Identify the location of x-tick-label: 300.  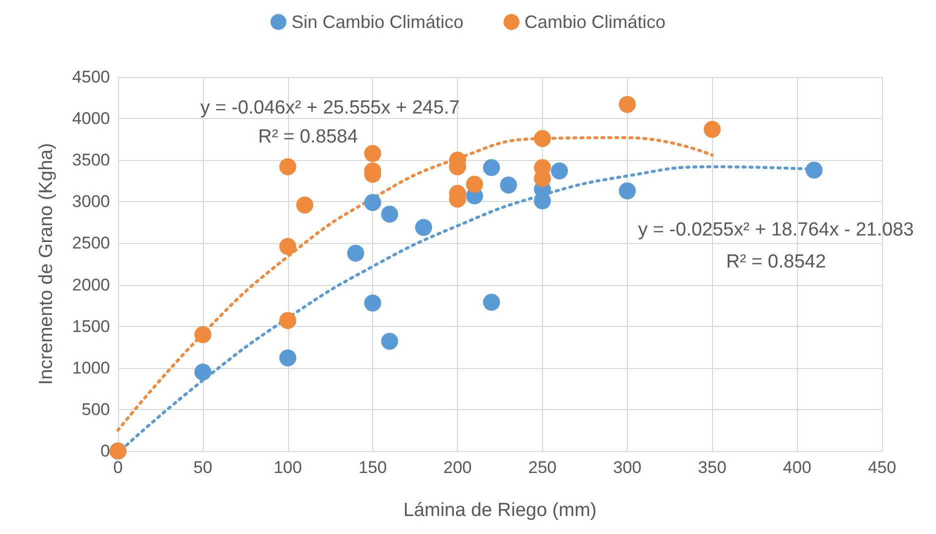
(627, 467).